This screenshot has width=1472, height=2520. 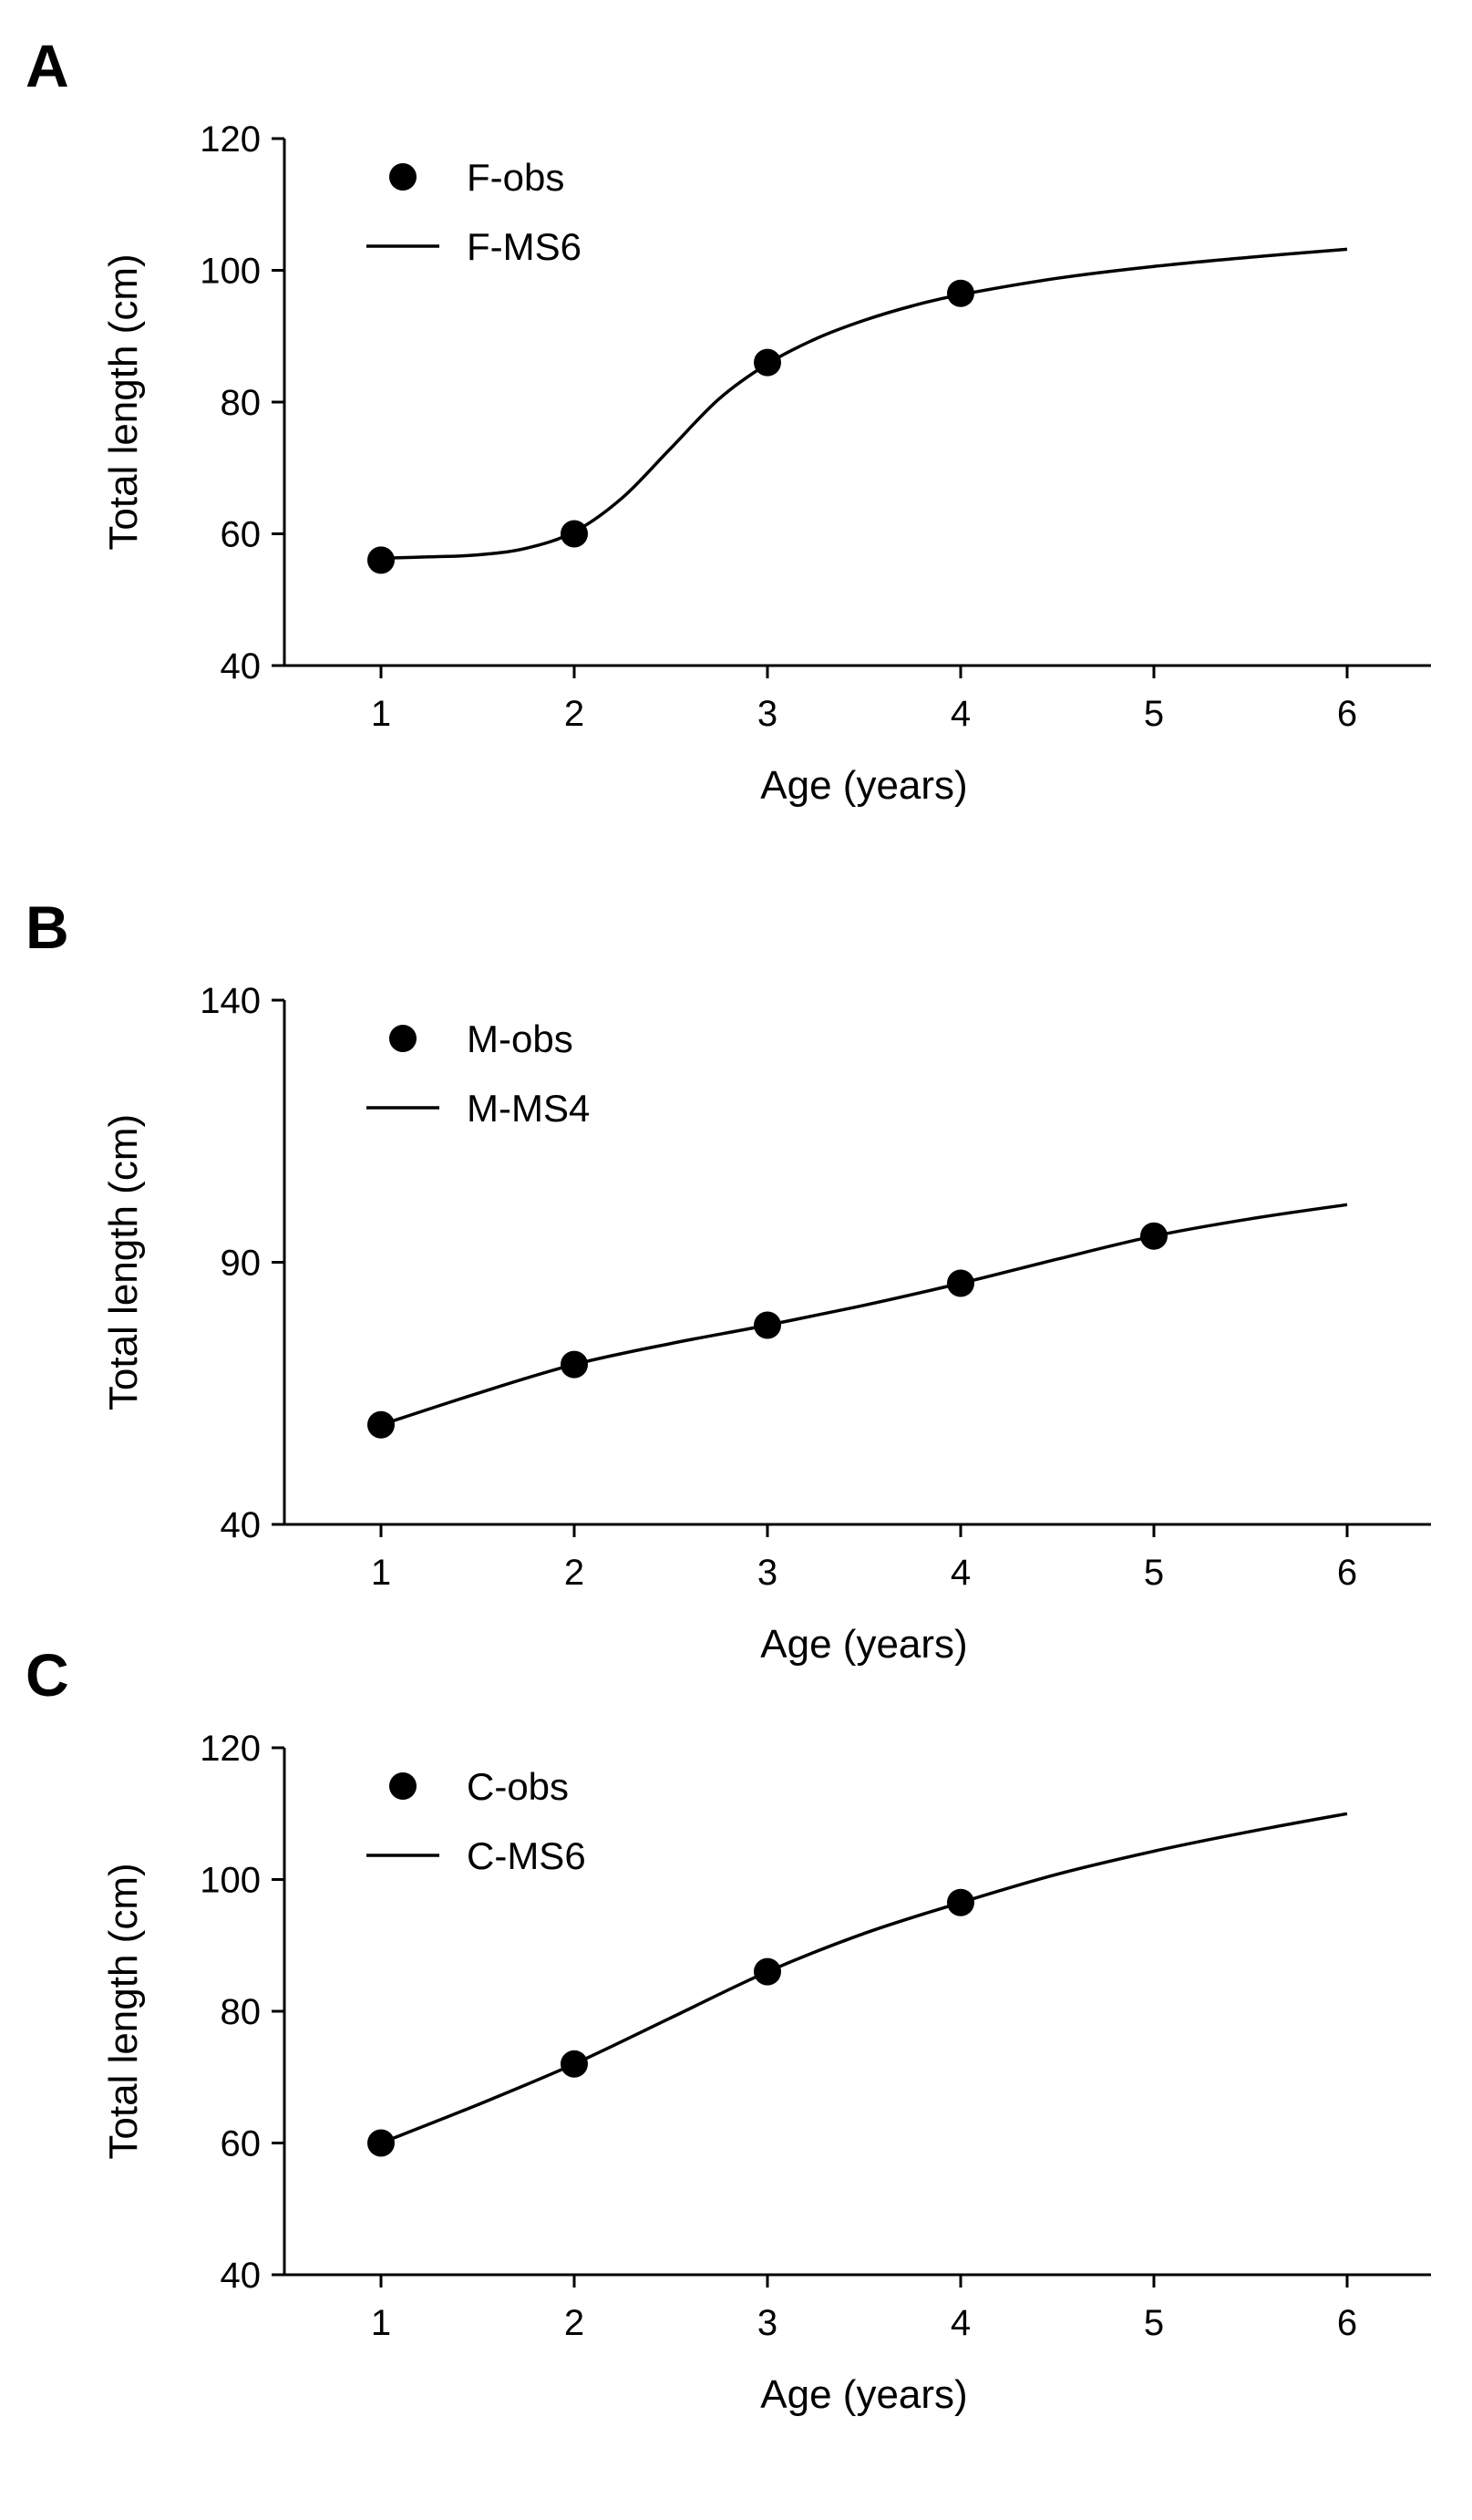 I want to click on legend-label: M-MS4, so click(x=528, y=1109).